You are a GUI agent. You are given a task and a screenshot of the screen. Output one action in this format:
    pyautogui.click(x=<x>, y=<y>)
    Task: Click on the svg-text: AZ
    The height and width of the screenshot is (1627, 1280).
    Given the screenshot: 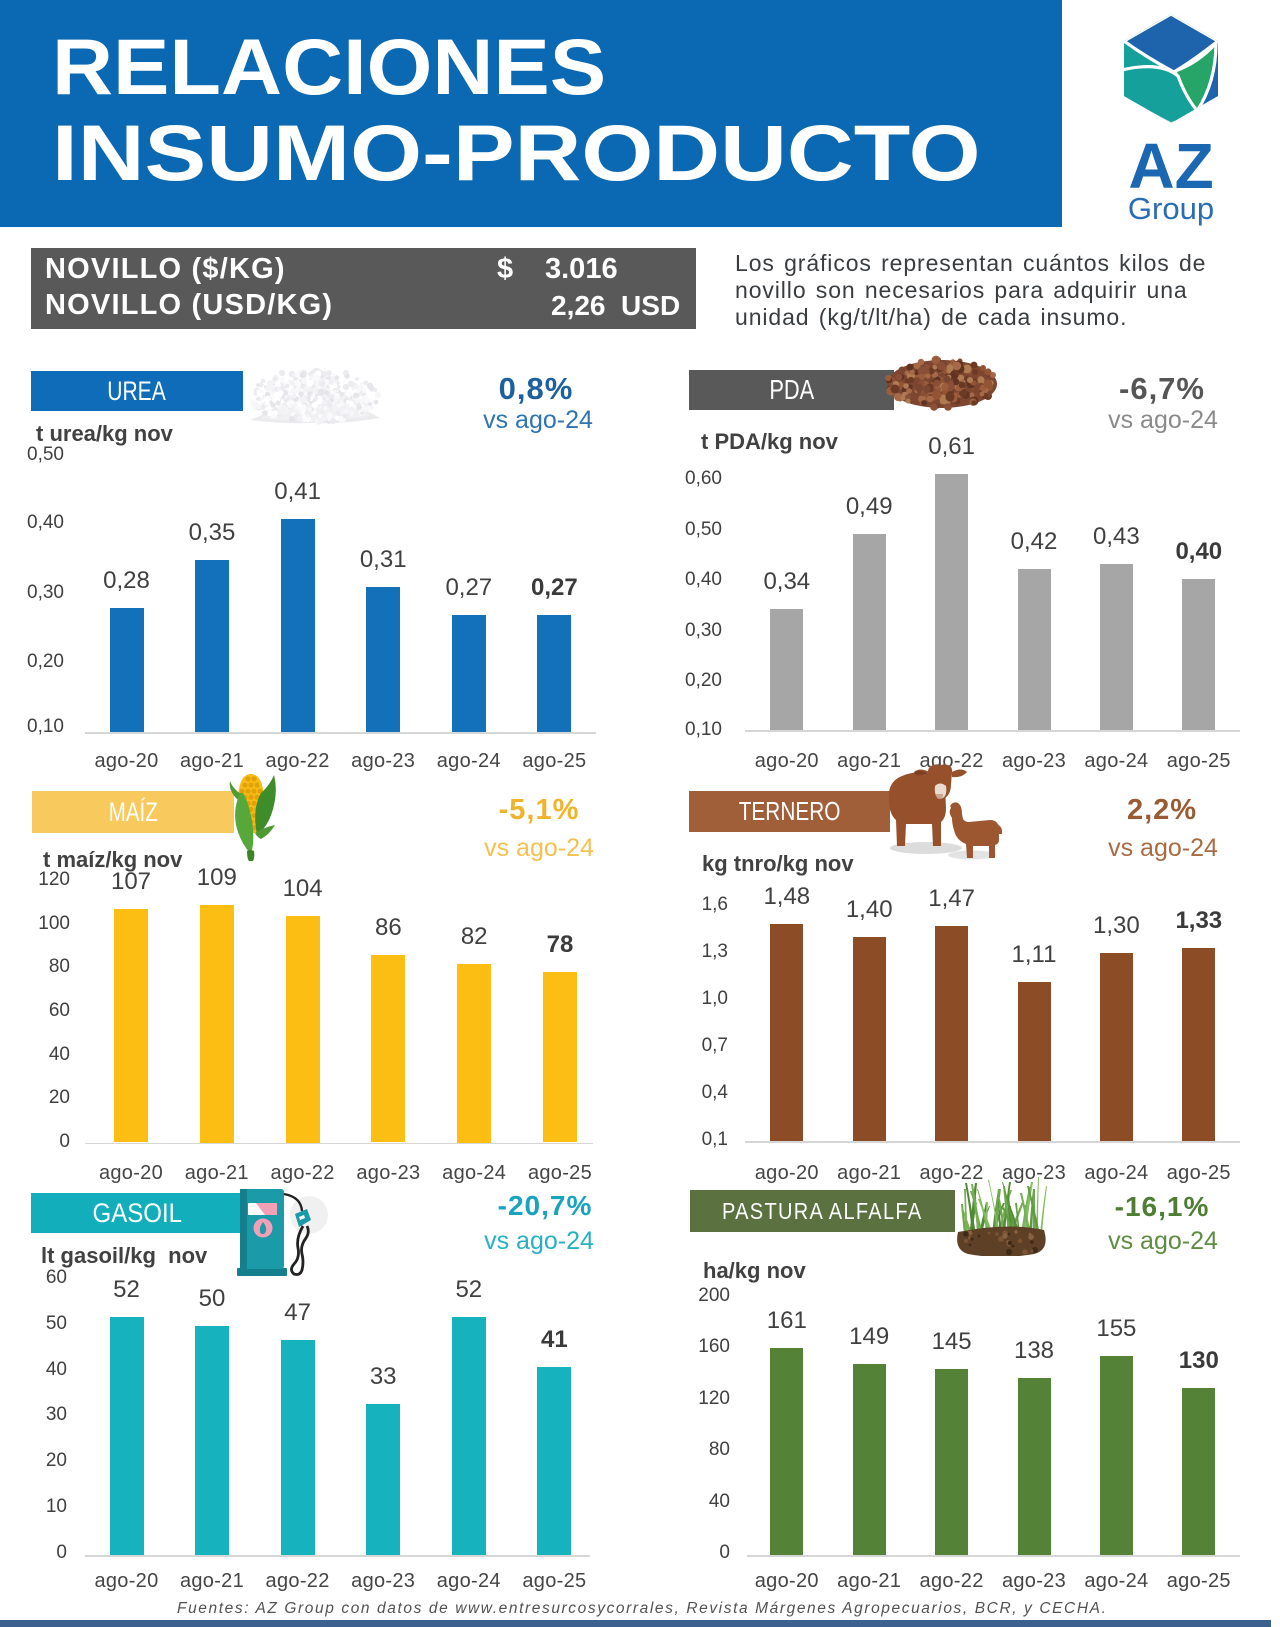 What is the action you would take?
    pyautogui.click(x=1170, y=166)
    